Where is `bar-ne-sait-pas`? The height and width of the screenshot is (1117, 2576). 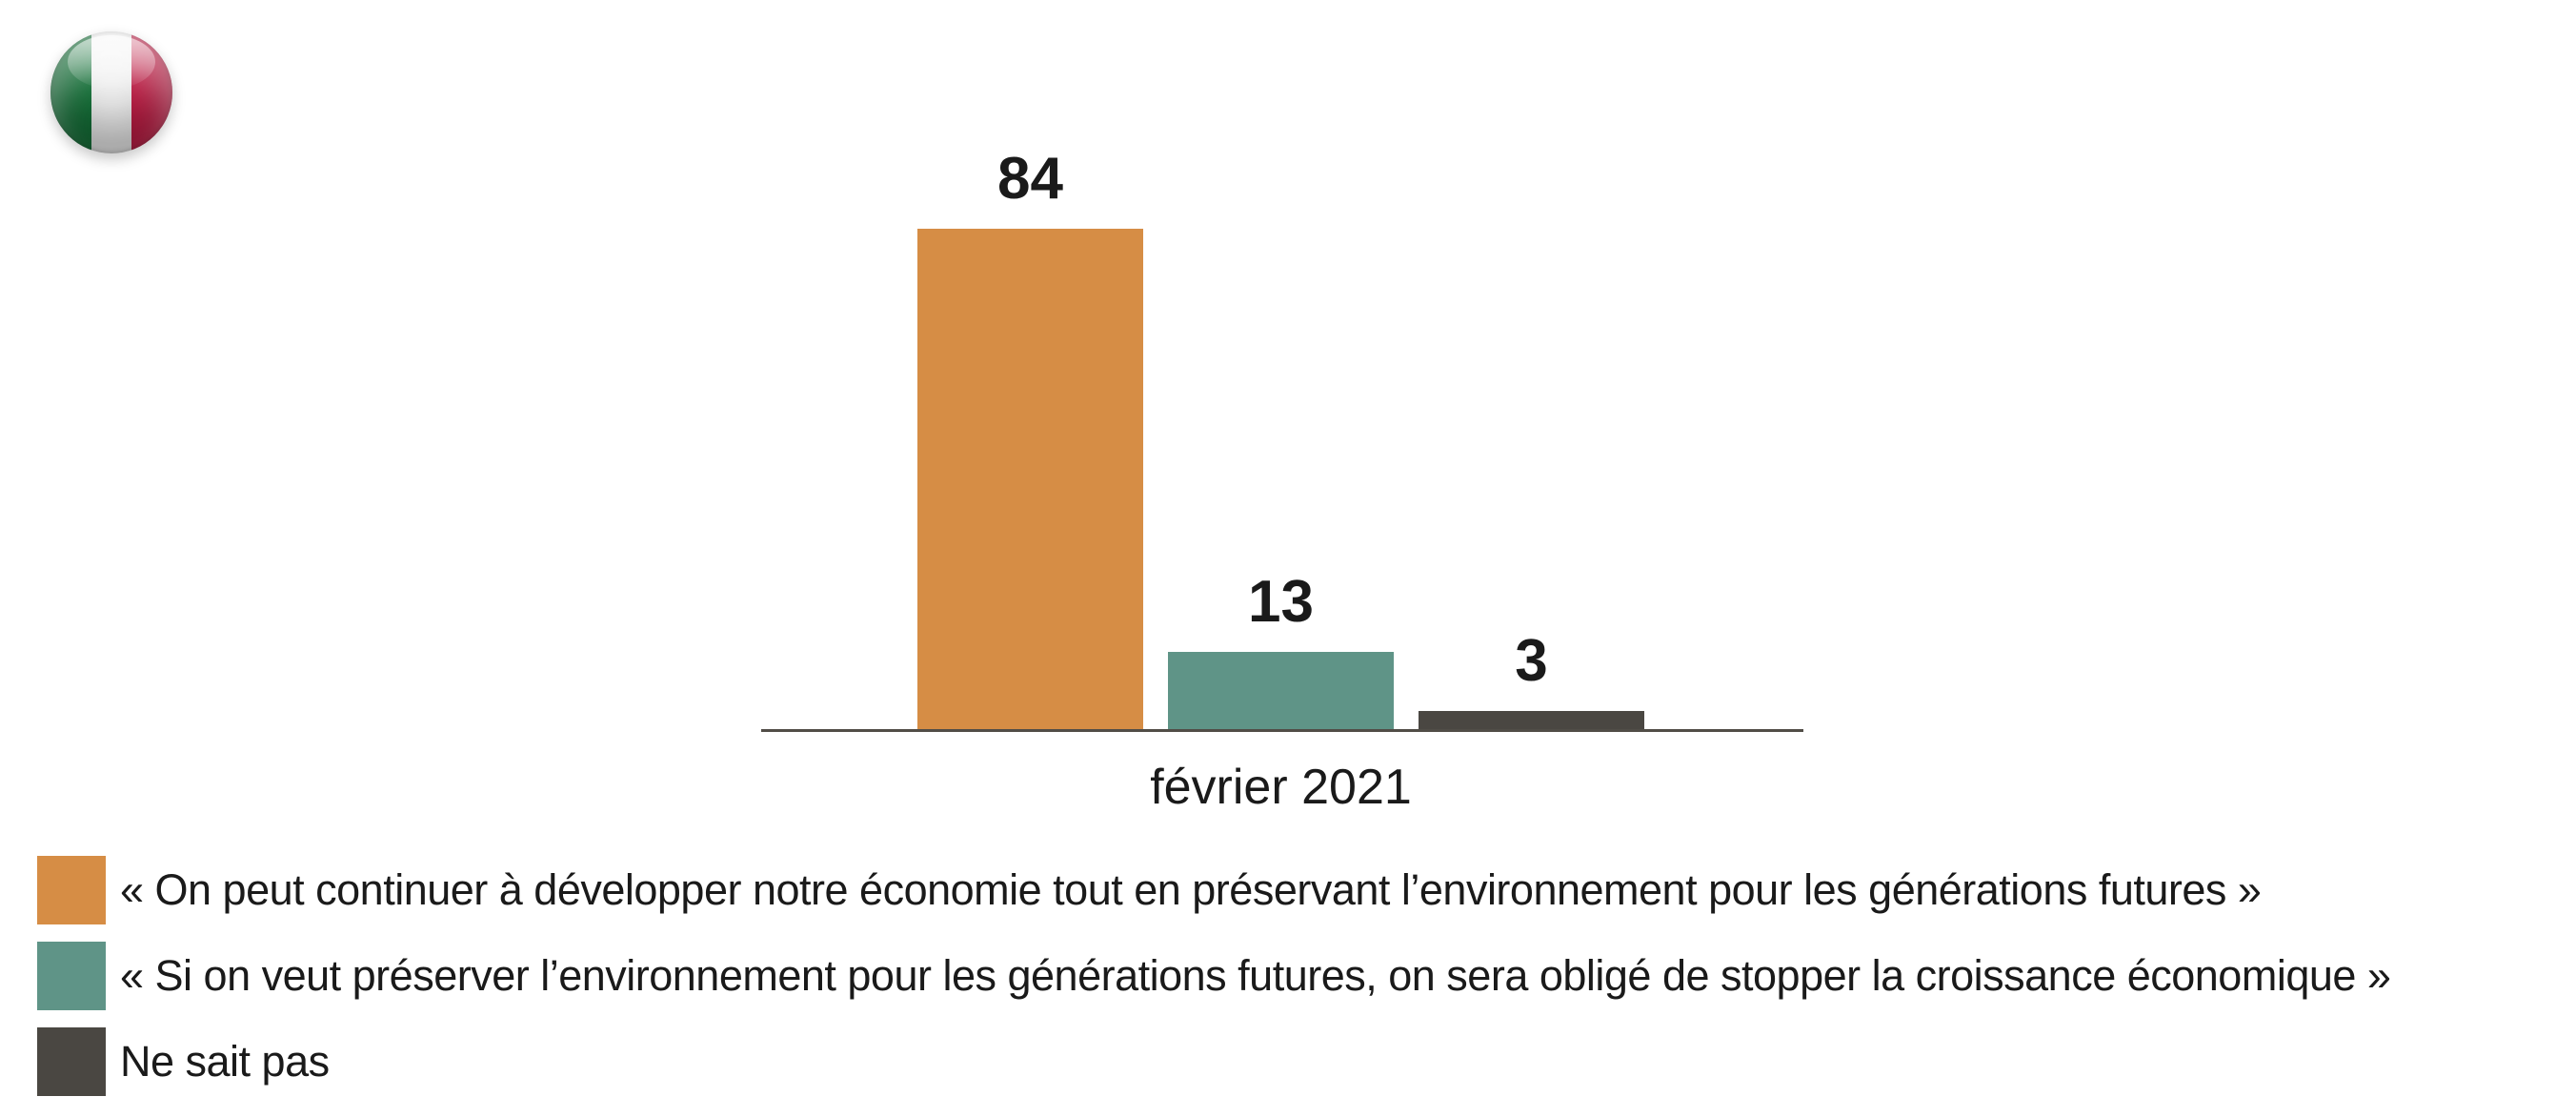 bar-ne-sait-pas is located at coordinates (1532, 720).